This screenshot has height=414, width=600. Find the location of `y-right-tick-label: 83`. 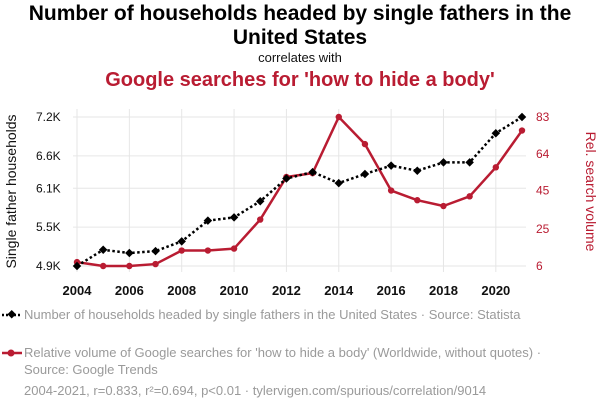

y-right-tick-label: 83 is located at coordinates (543, 117).